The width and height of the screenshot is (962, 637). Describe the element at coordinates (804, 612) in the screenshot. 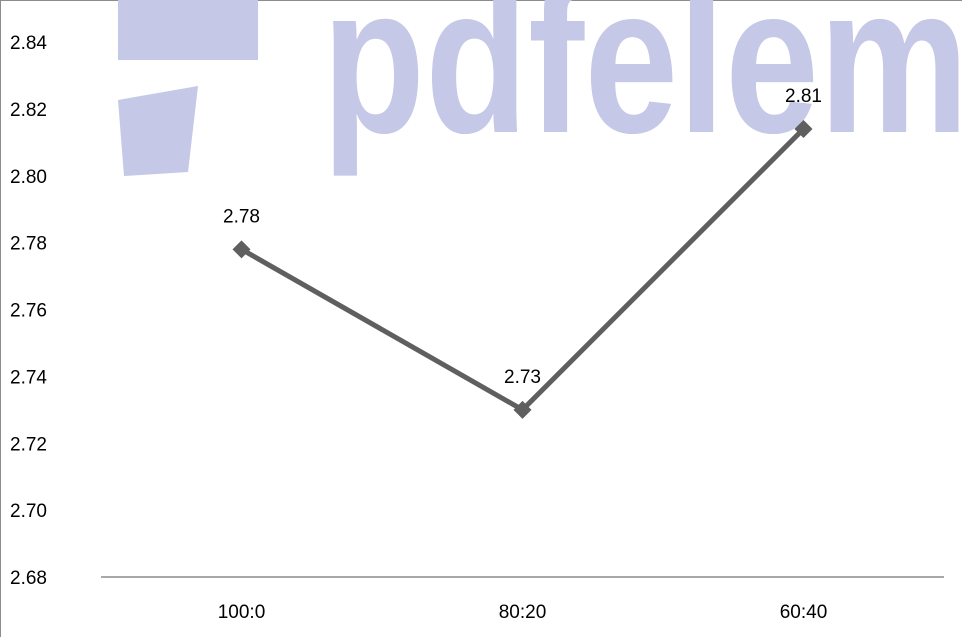

I see `x-tick-label: 60:40` at that location.